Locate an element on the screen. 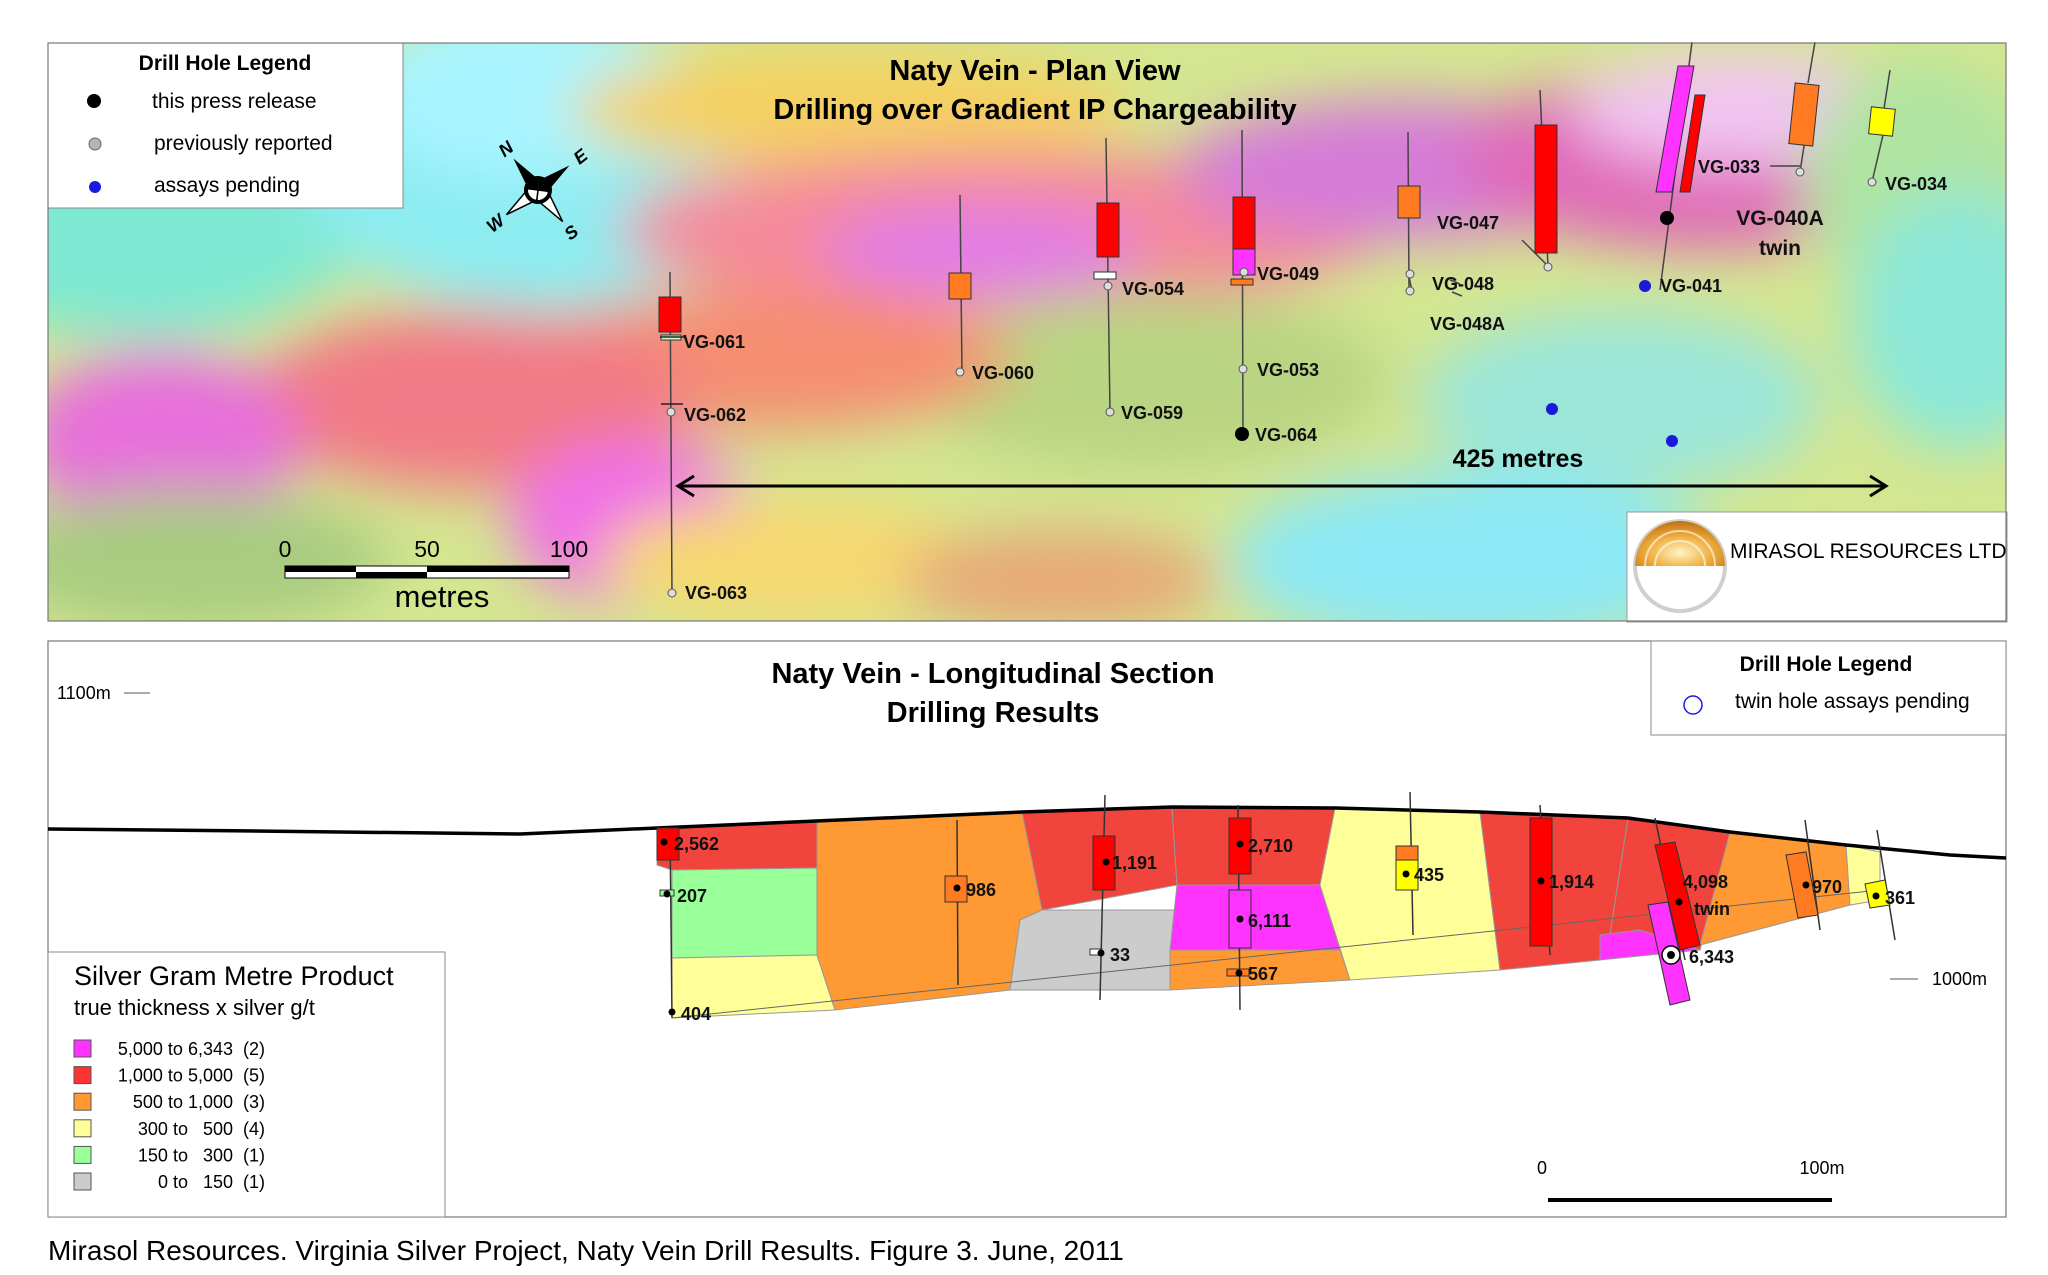  value-1914: 1,914 is located at coordinates (1571, 882).